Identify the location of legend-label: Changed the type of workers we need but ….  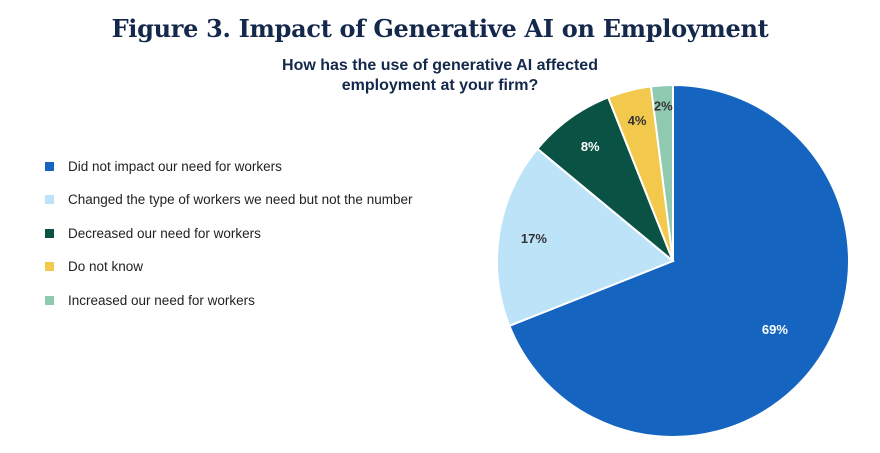
(240, 199).